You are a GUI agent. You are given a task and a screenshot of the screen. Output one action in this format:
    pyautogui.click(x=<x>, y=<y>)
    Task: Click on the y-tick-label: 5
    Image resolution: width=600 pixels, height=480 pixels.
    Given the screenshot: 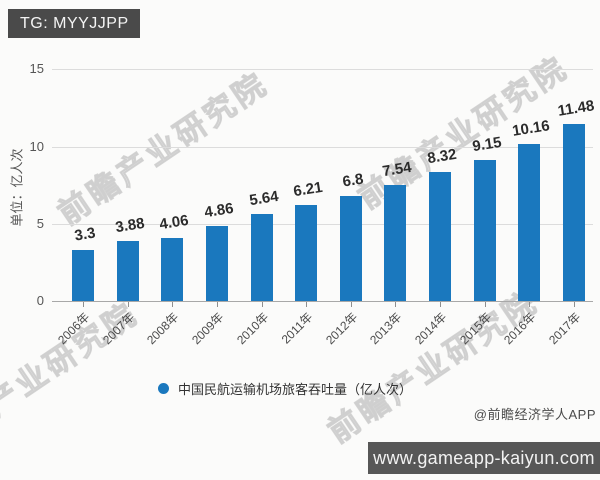 What is the action you would take?
    pyautogui.click(x=40, y=223)
    